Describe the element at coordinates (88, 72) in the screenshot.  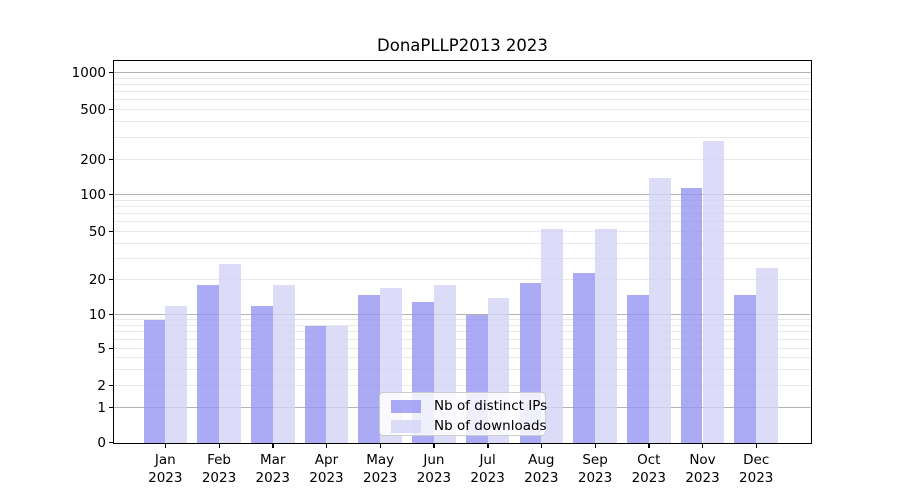
I see `y-tick-label: 1000` at that location.